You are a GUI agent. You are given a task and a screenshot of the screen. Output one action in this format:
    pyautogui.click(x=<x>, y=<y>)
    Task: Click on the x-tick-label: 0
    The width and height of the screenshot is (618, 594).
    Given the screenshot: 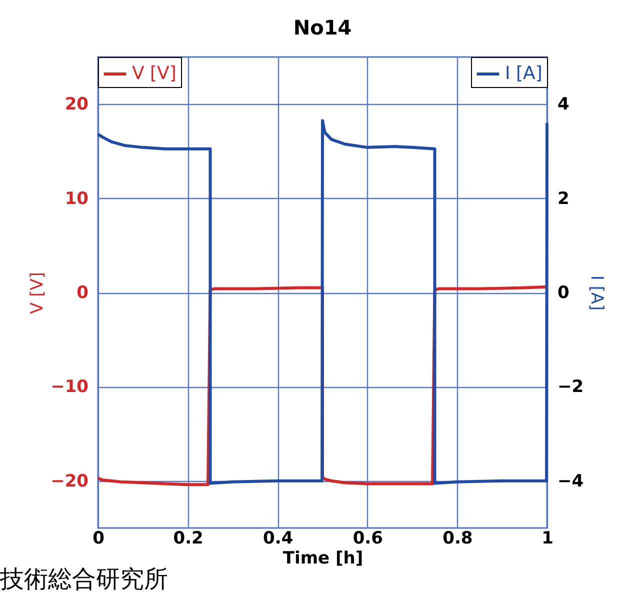 What is the action you would take?
    pyautogui.click(x=98, y=538)
    